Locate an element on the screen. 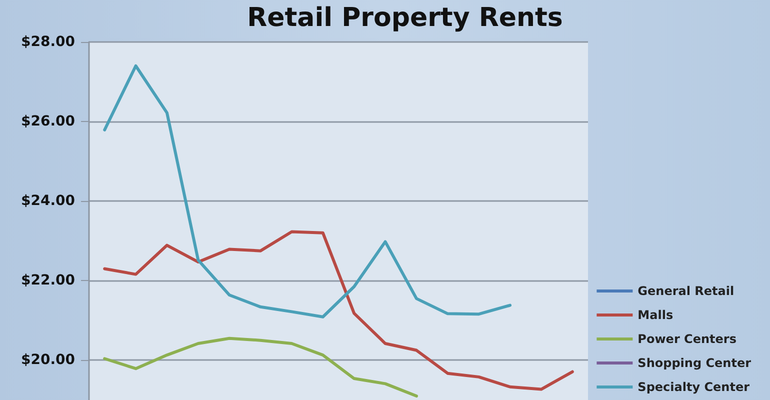 The width and height of the screenshot is (770, 400). legend-label: Power Centers is located at coordinates (687, 339).